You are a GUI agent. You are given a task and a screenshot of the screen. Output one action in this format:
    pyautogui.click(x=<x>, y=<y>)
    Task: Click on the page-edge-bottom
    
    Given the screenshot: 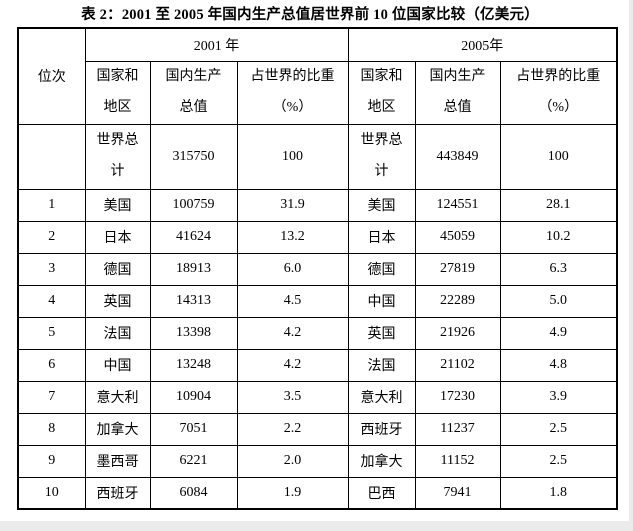 What is the action you would take?
    pyautogui.click(x=316, y=526)
    